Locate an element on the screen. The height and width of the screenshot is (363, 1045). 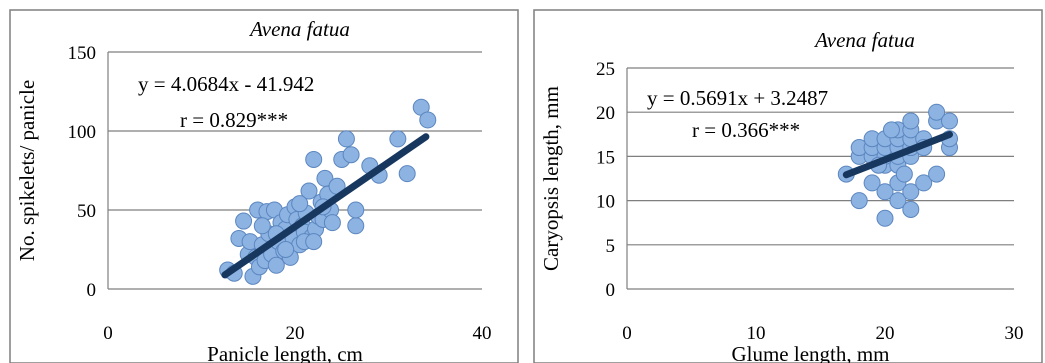
x-tick-label: 40 is located at coordinates (482, 333).